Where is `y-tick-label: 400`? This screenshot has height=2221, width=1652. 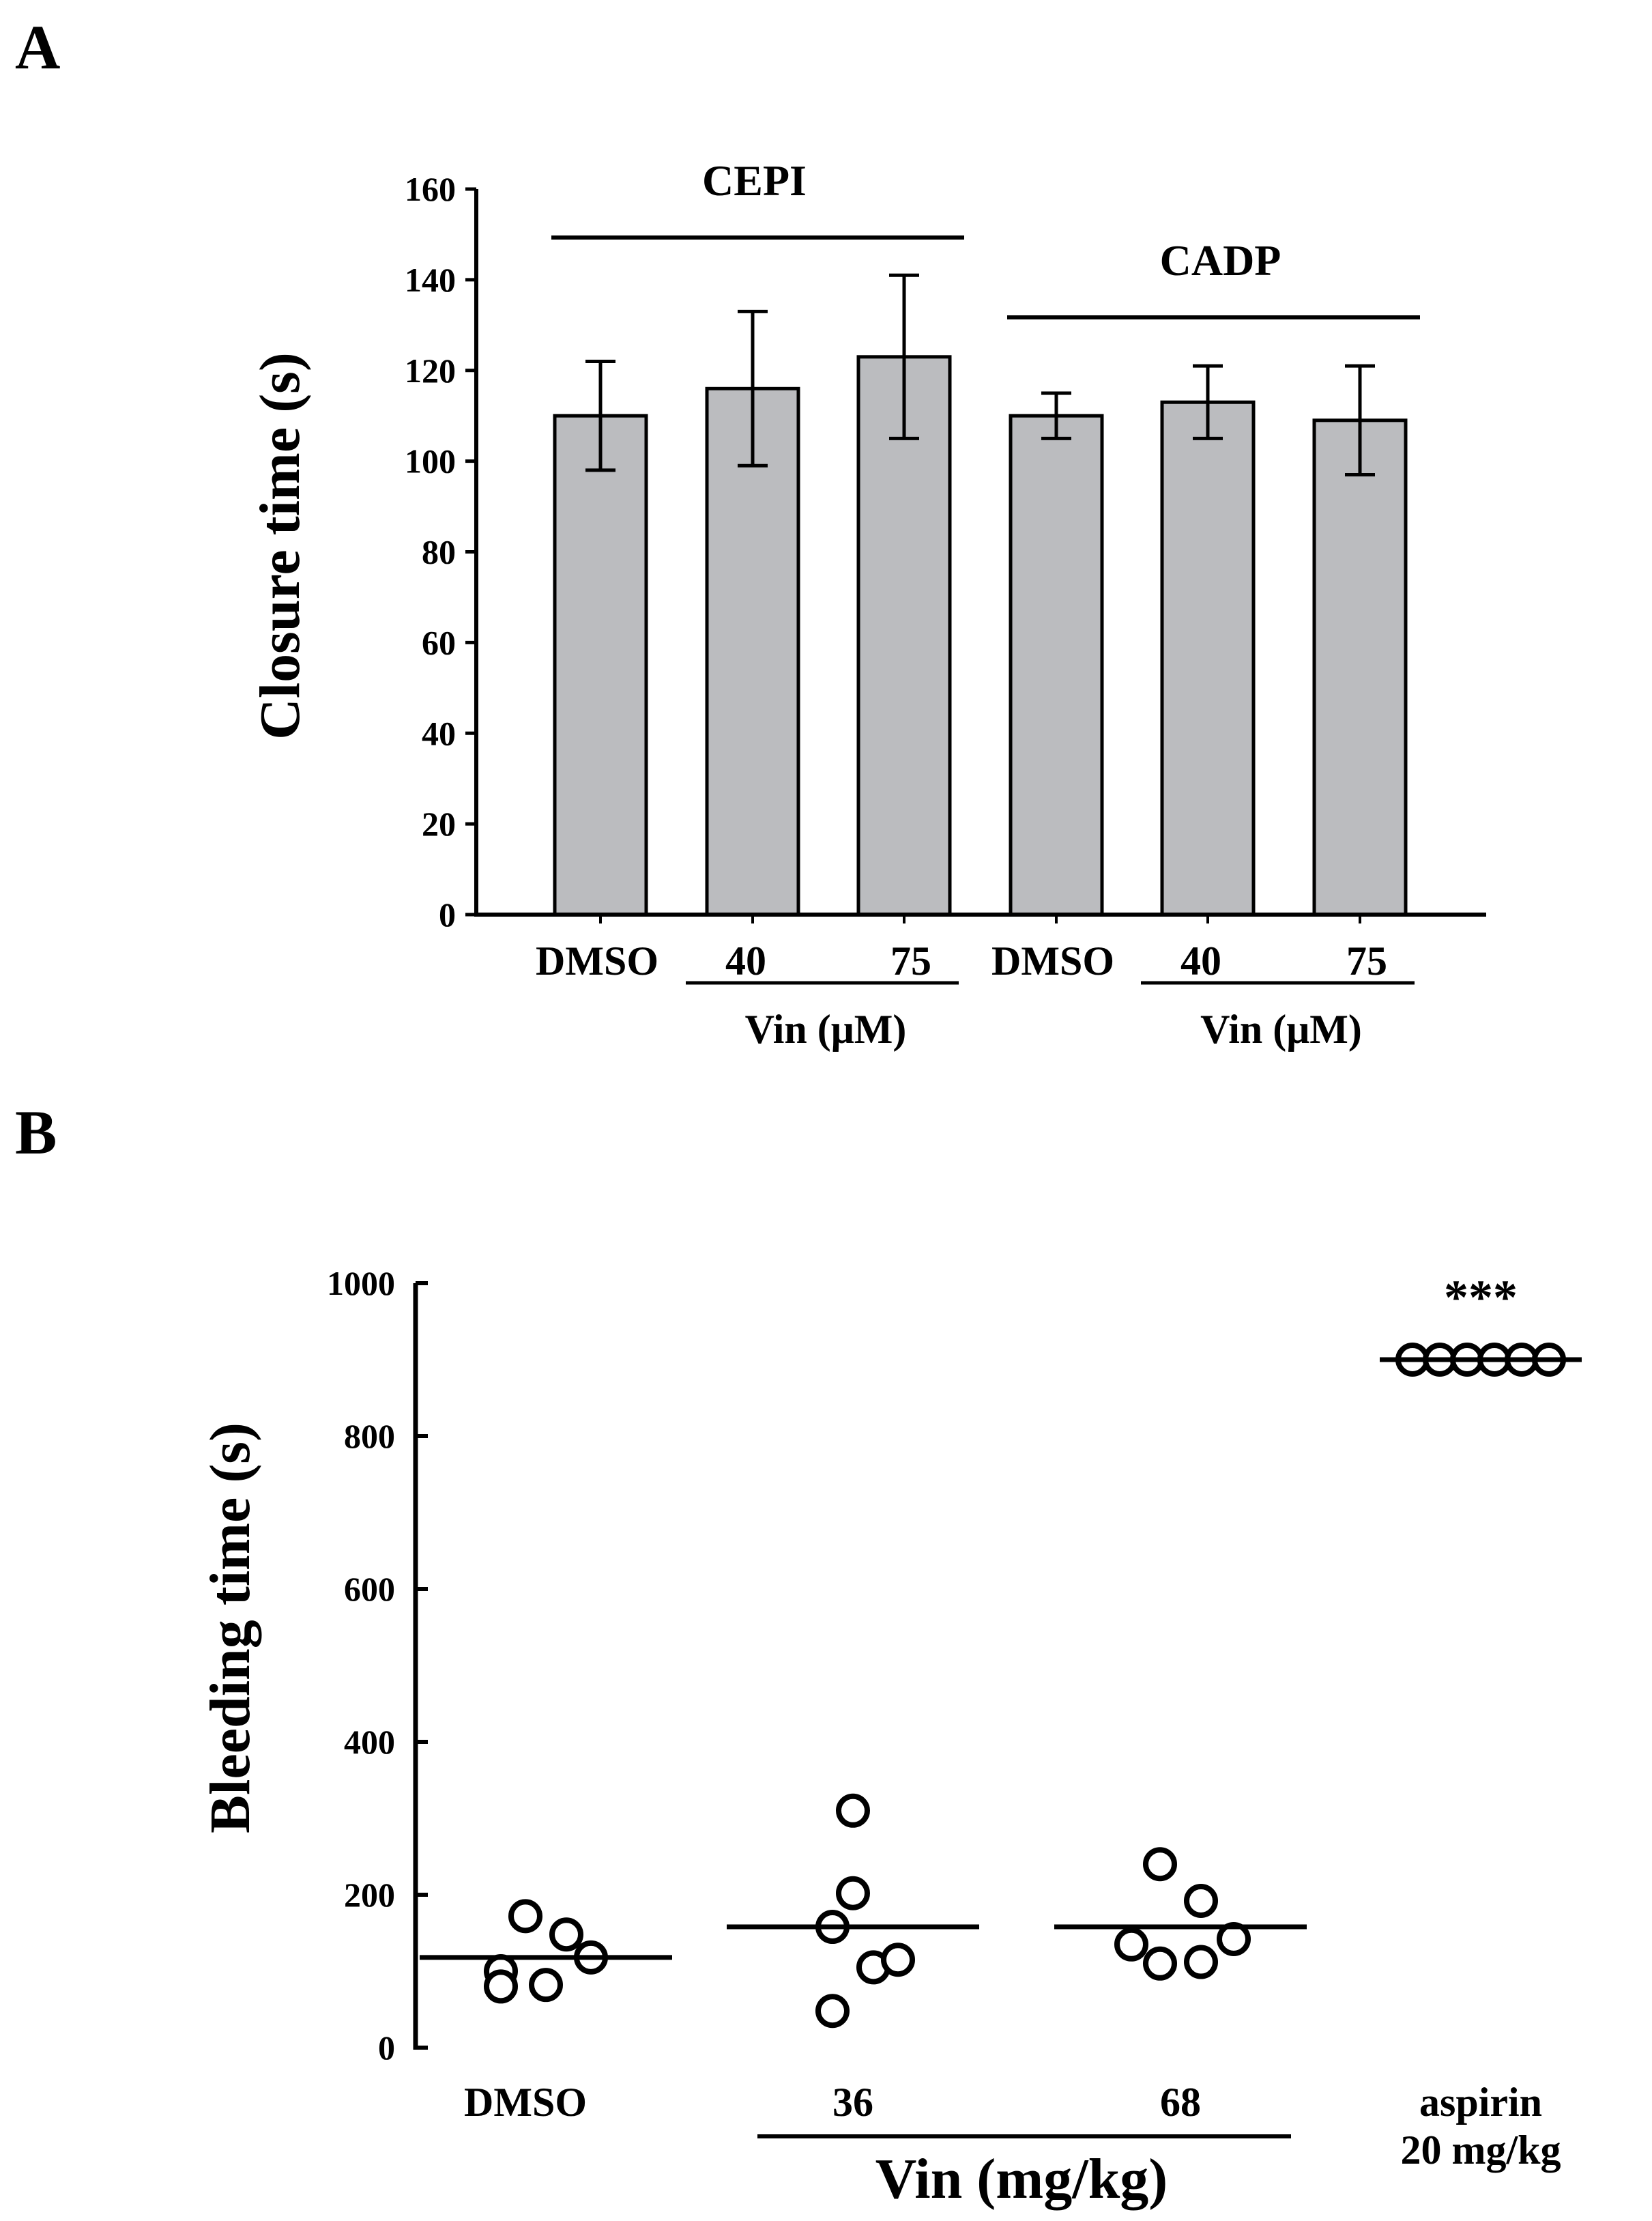 y-tick-label: 400 is located at coordinates (369, 1742).